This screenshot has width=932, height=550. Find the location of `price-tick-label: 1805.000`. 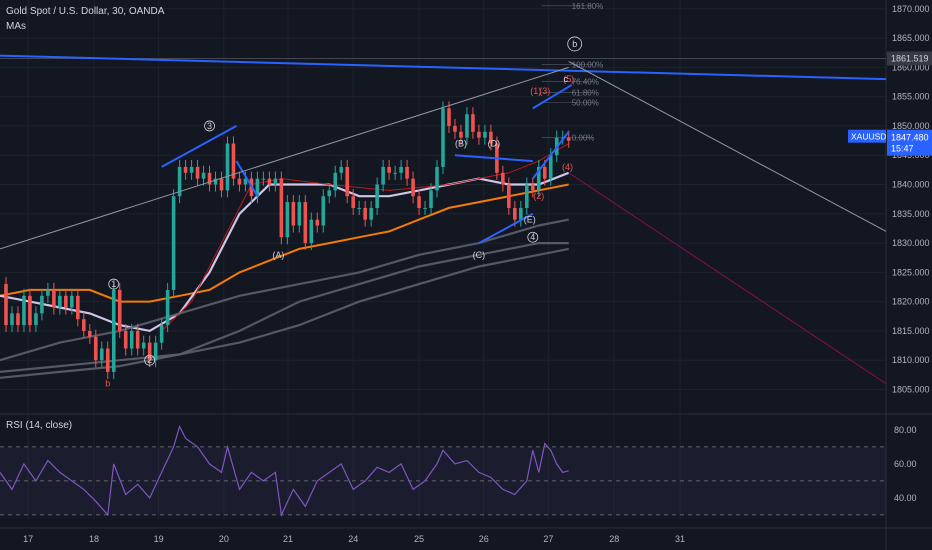

price-tick-label: 1805.000 is located at coordinates (911, 390).